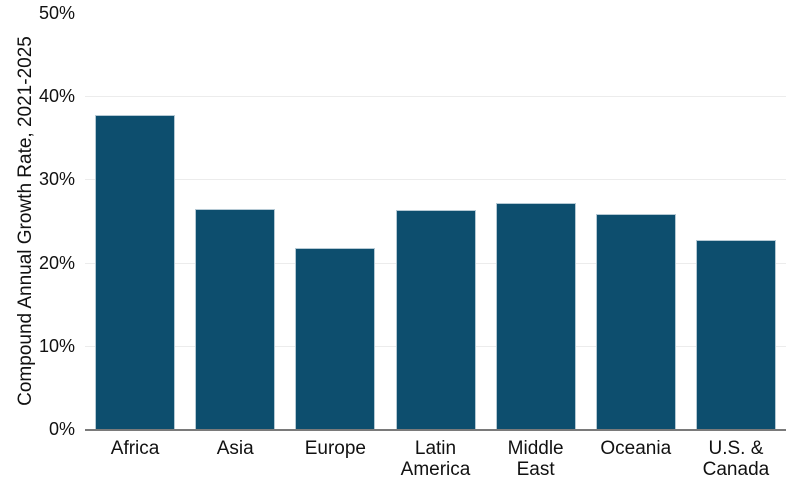 The image size is (800, 480). Describe the element at coordinates (61, 429) in the screenshot. I see `y-tick-label: 0%` at that location.